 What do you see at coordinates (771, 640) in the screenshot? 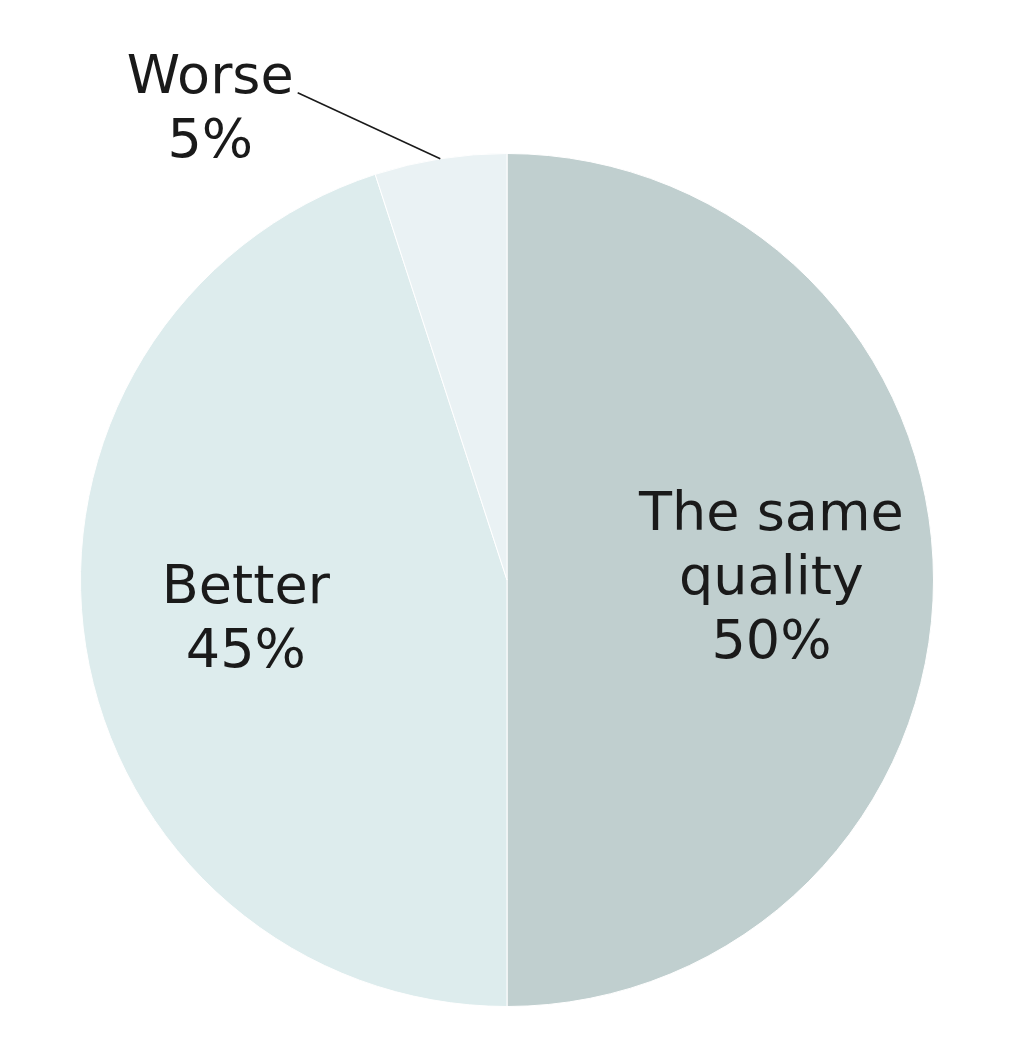
I see `data-label: 50%` at bounding box center [771, 640].